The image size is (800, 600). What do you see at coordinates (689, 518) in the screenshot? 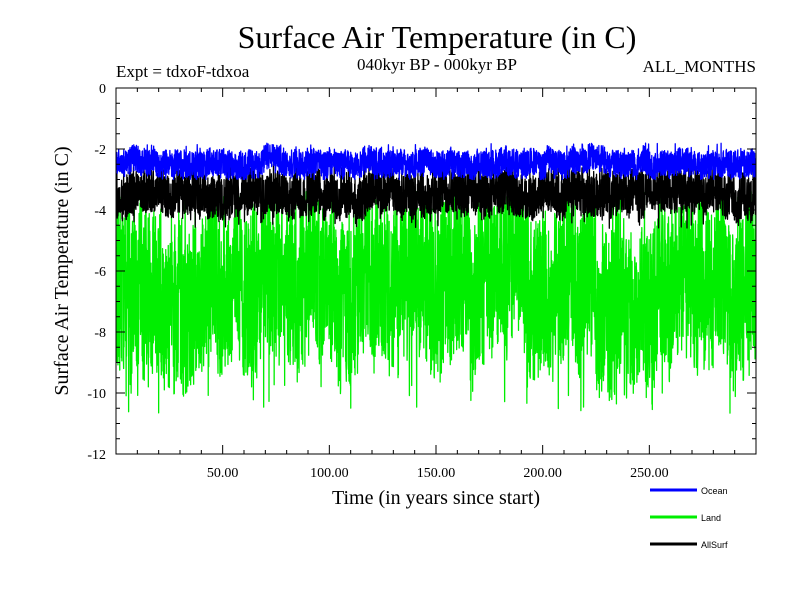
I see `legend: Ocean Land AllSurf` at bounding box center [689, 518].